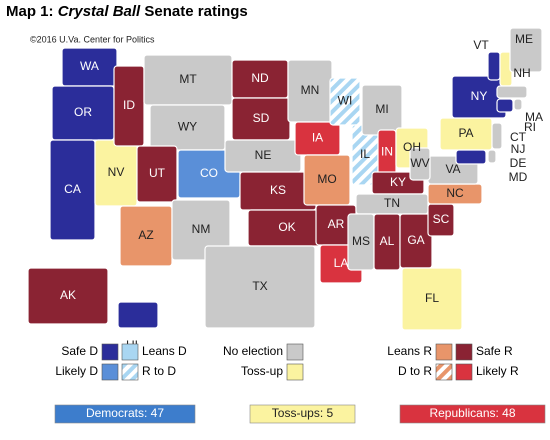 The width and height of the screenshot is (550, 440). I want to click on state-label: AL, so click(387, 241).